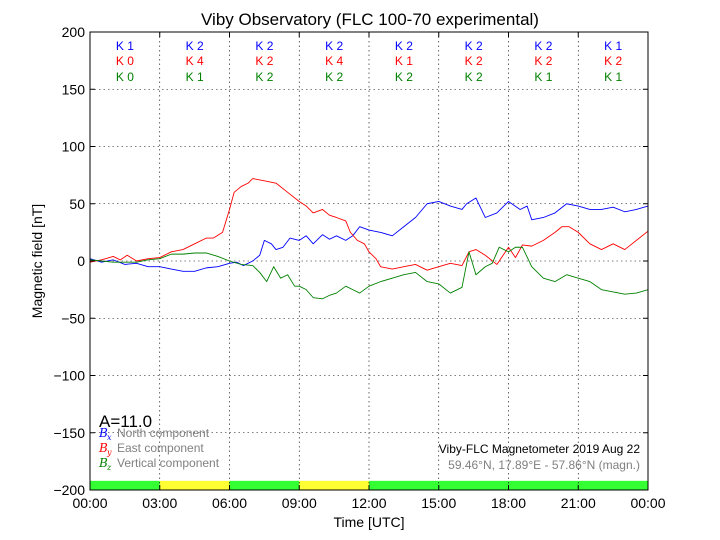 The image size is (720, 540). I want to click on x-tick-label: 09:00, so click(299, 503).